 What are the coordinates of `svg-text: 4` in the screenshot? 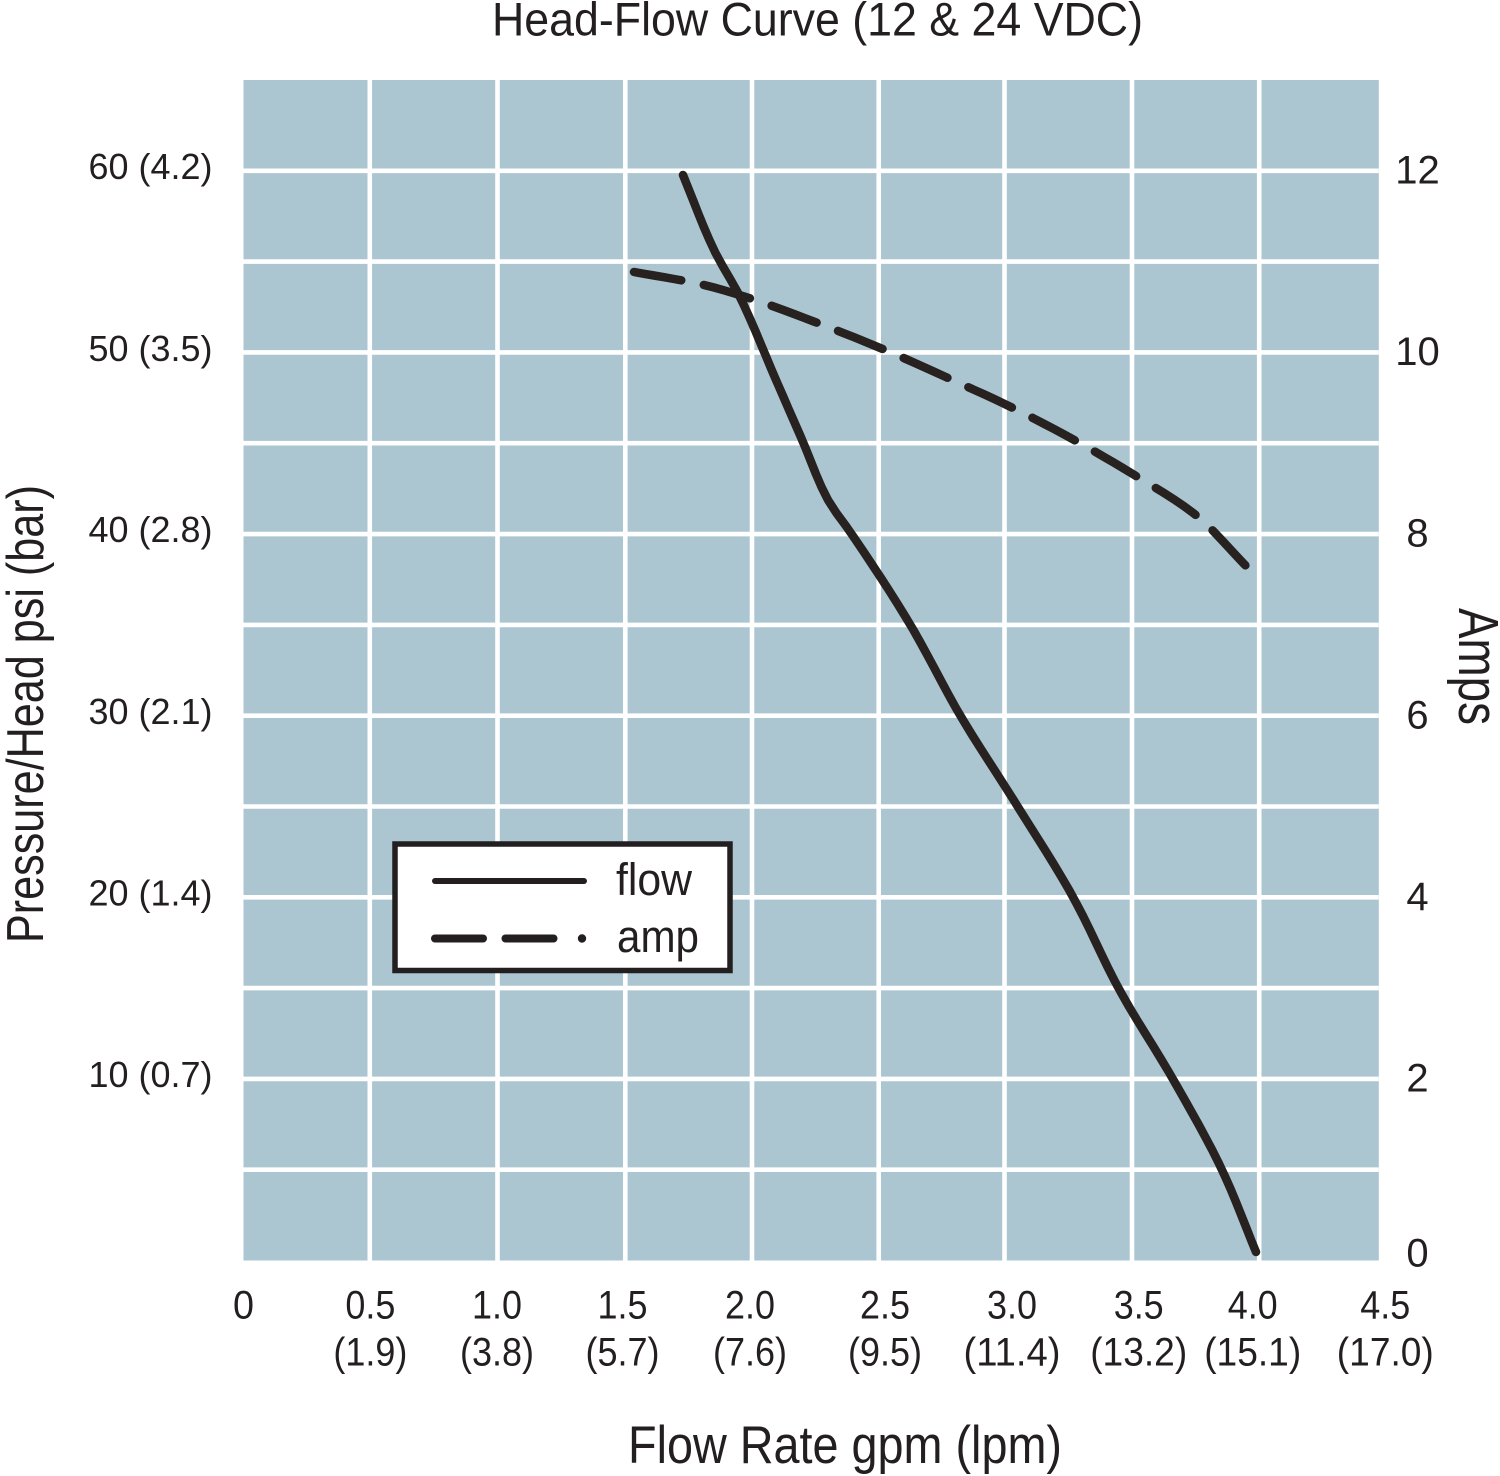 It's located at (1417, 897).